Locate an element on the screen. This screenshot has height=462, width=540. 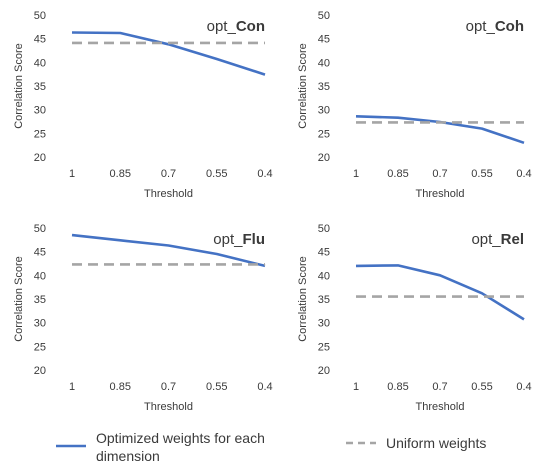
panel-title: opt_Con is located at coordinates (236, 26).